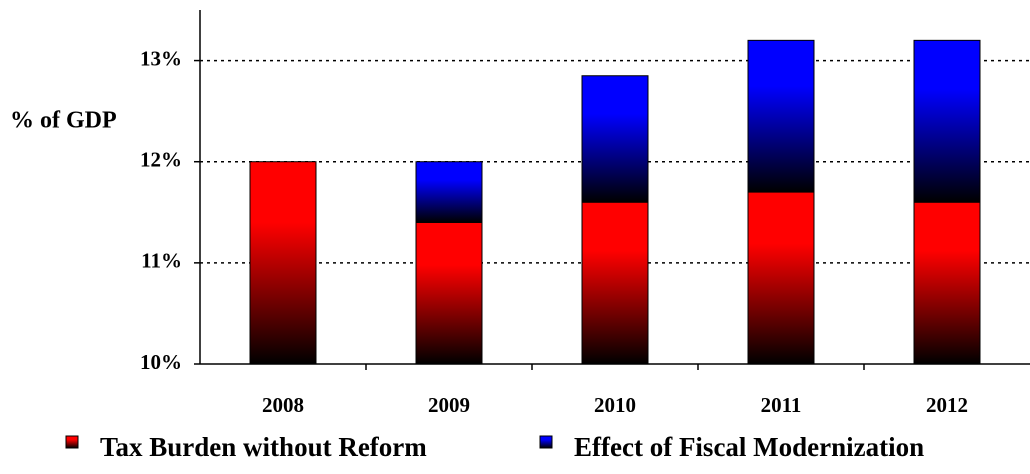 This screenshot has width=1030, height=474. I want to click on legend-label: Tax Burden without Reform, so click(263, 447).